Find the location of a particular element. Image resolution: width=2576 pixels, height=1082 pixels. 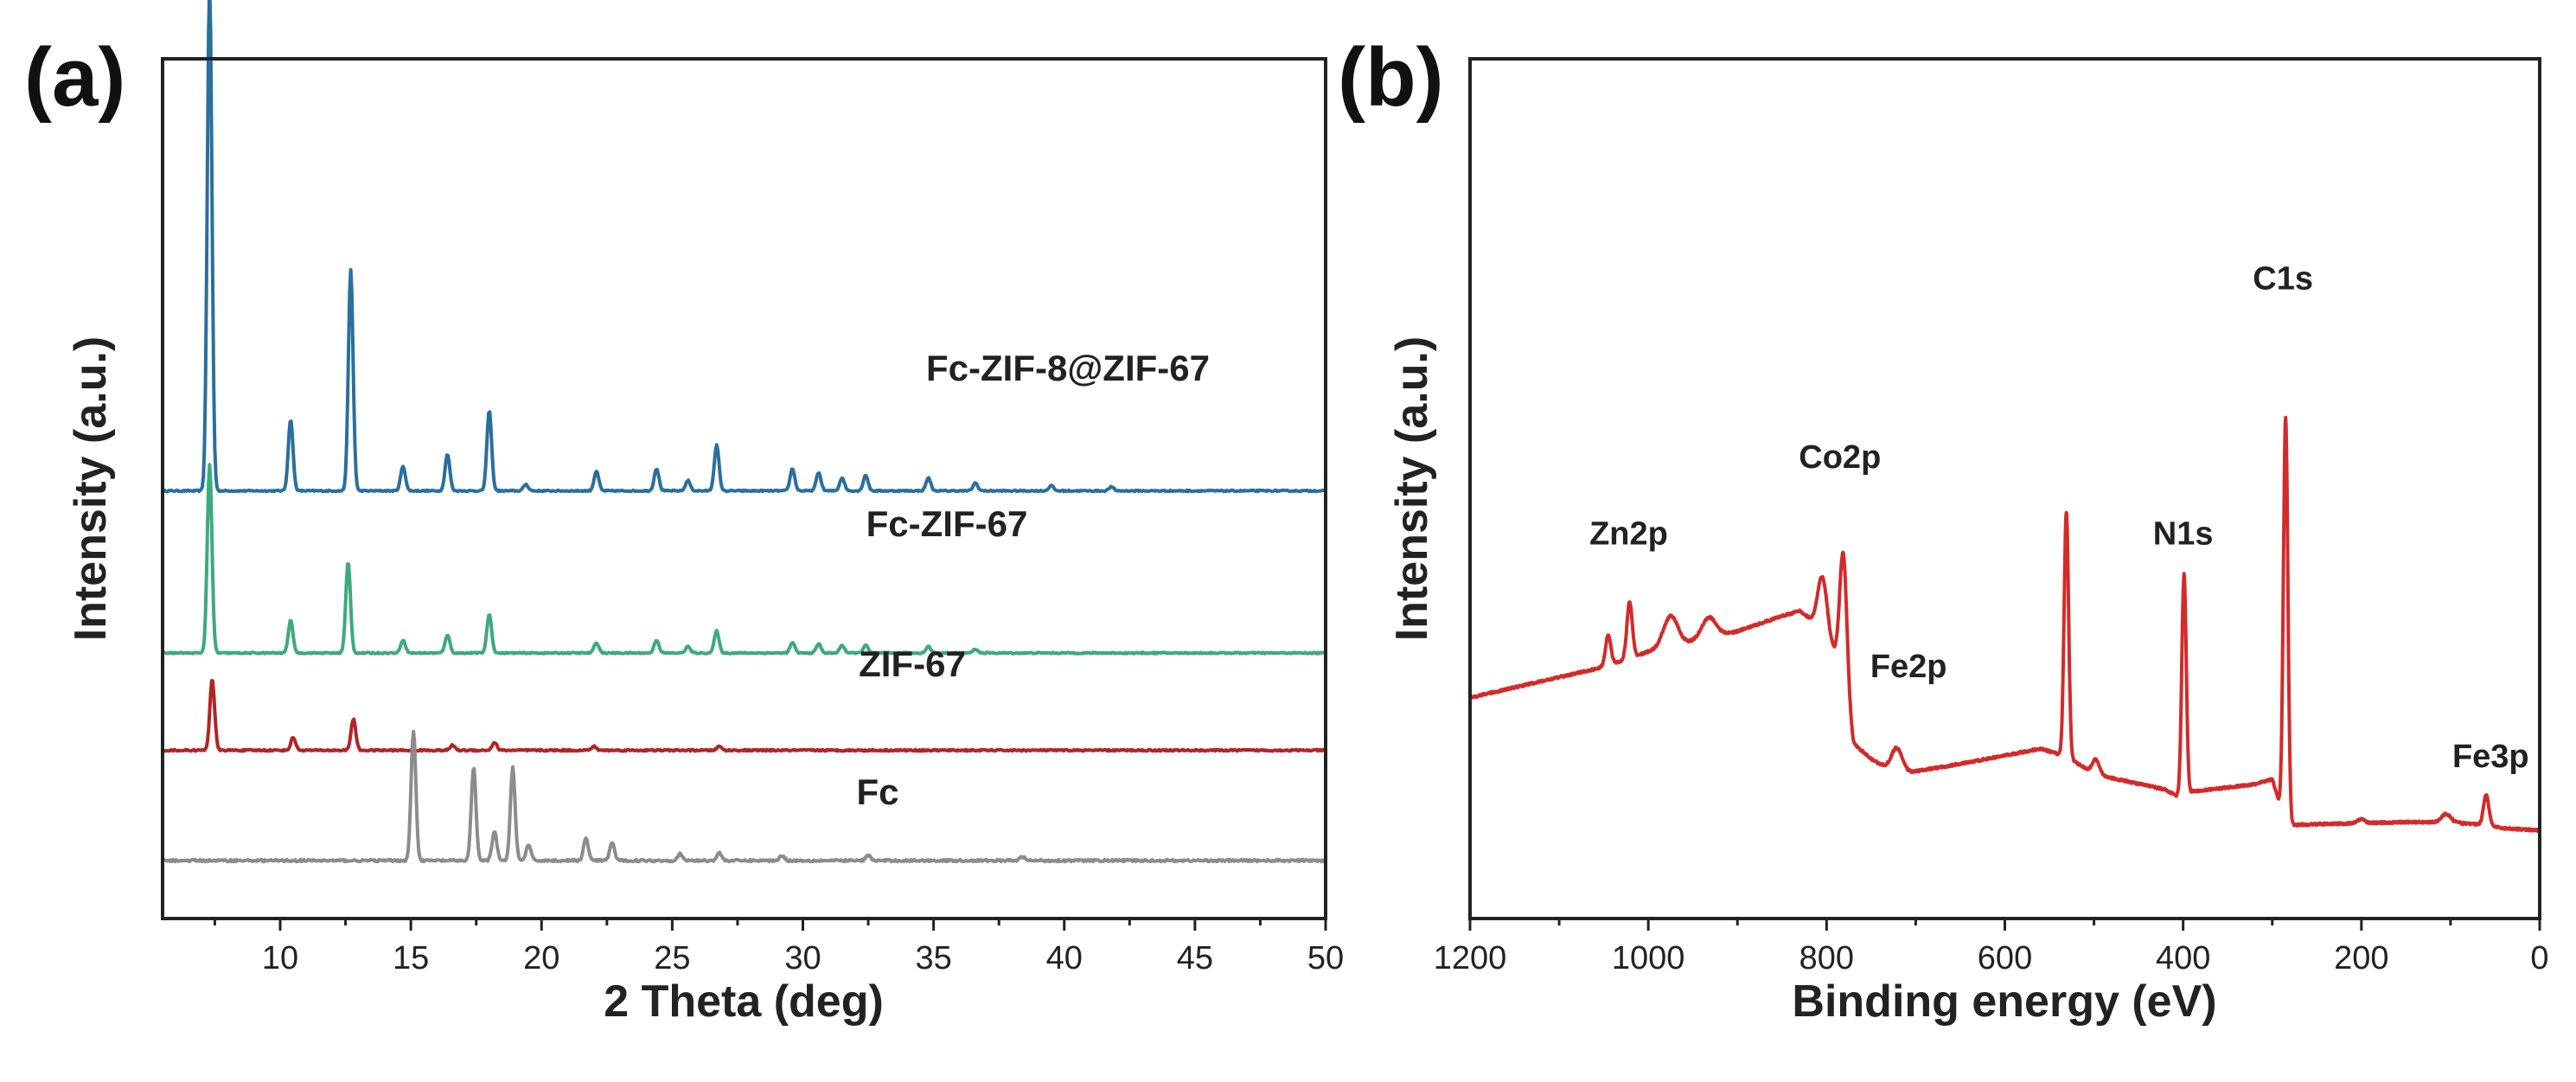

xps-x-tick-label: 200 is located at coordinates (2361, 958).